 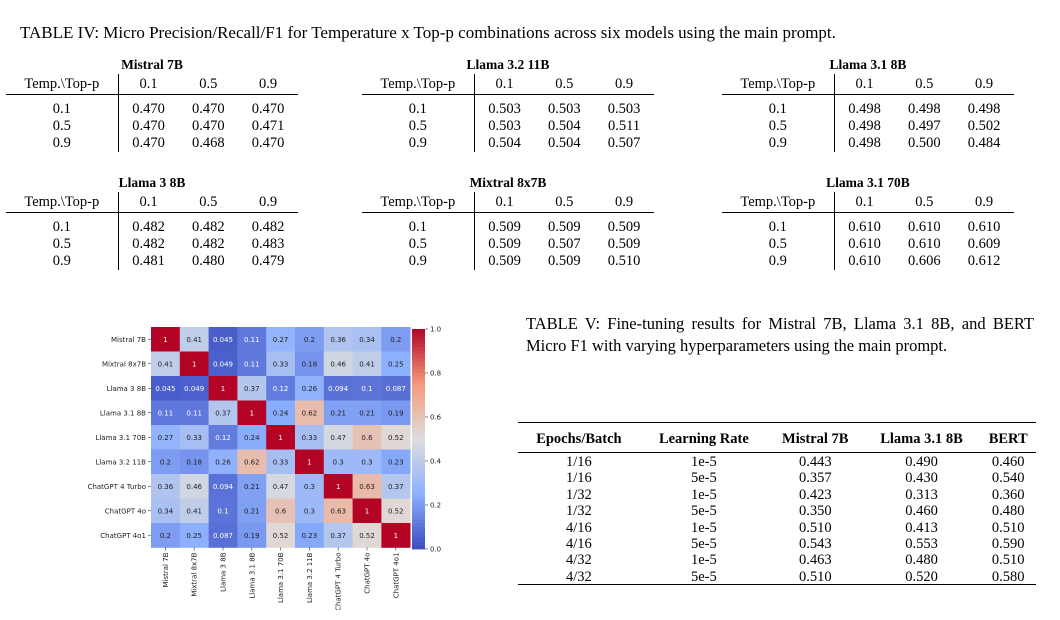 I want to click on table-row: 0.5 0.503 0.504 0.511, so click(x=508, y=126).